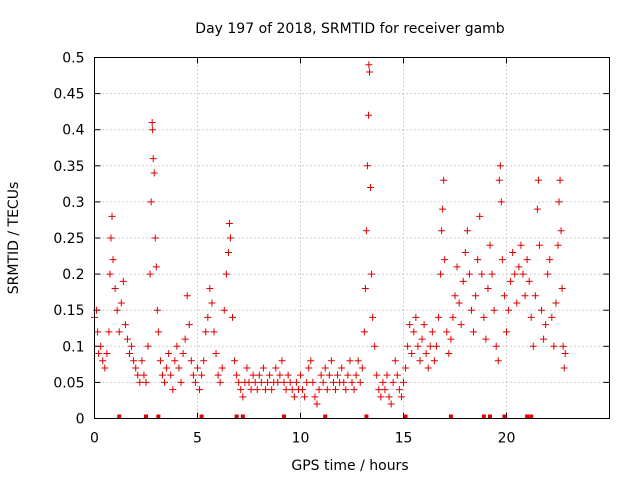 The height and width of the screenshot is (480, 640). What do you see at coordinates (349, 466) in the screenshot?
I see `x-axis-label: GPS time / hours` at bounding box center [349, 466].